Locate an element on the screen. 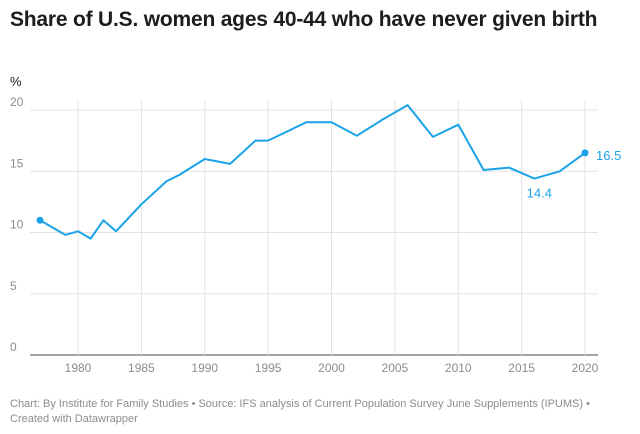 The width and height of the screenshot is (640, 434). start-point is located at coordinates (40, 220).